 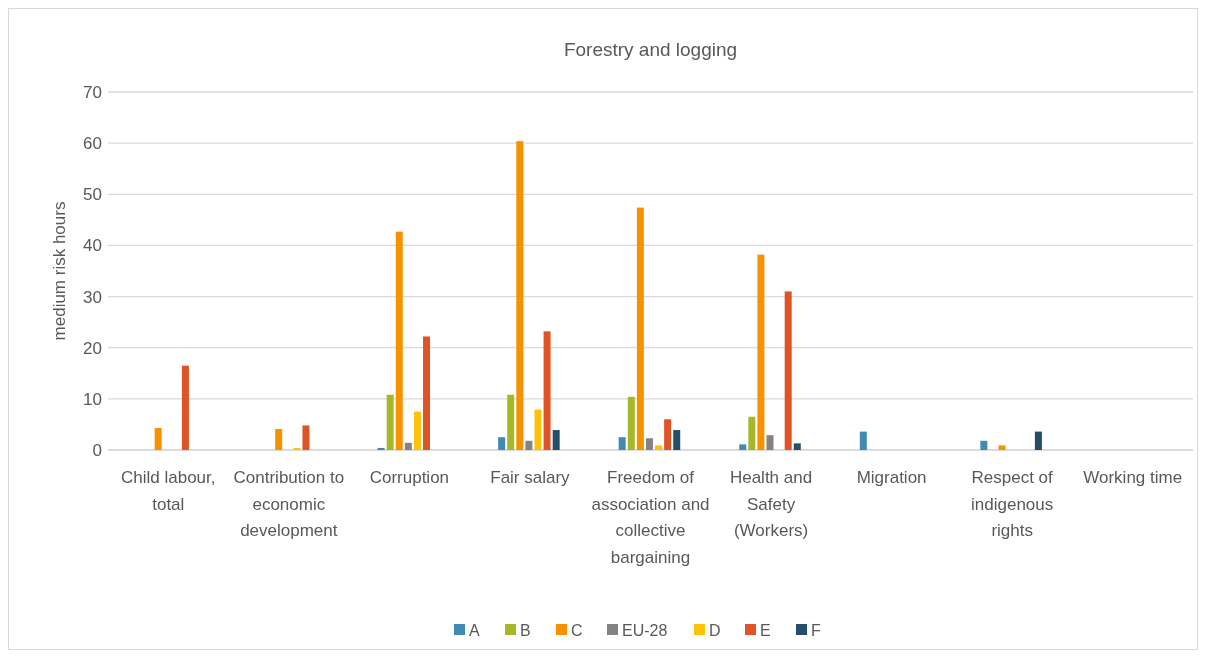 What do you see at coordinates (92, 195) in the screenshot?
I see `y-tick-label: 50` at bounding box center [92, 195].